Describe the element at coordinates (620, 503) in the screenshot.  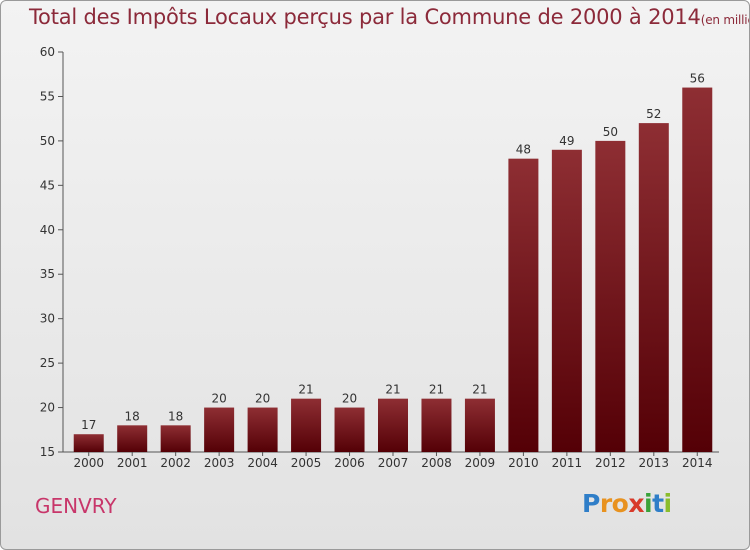
I see `logo-letter: o` at that location.